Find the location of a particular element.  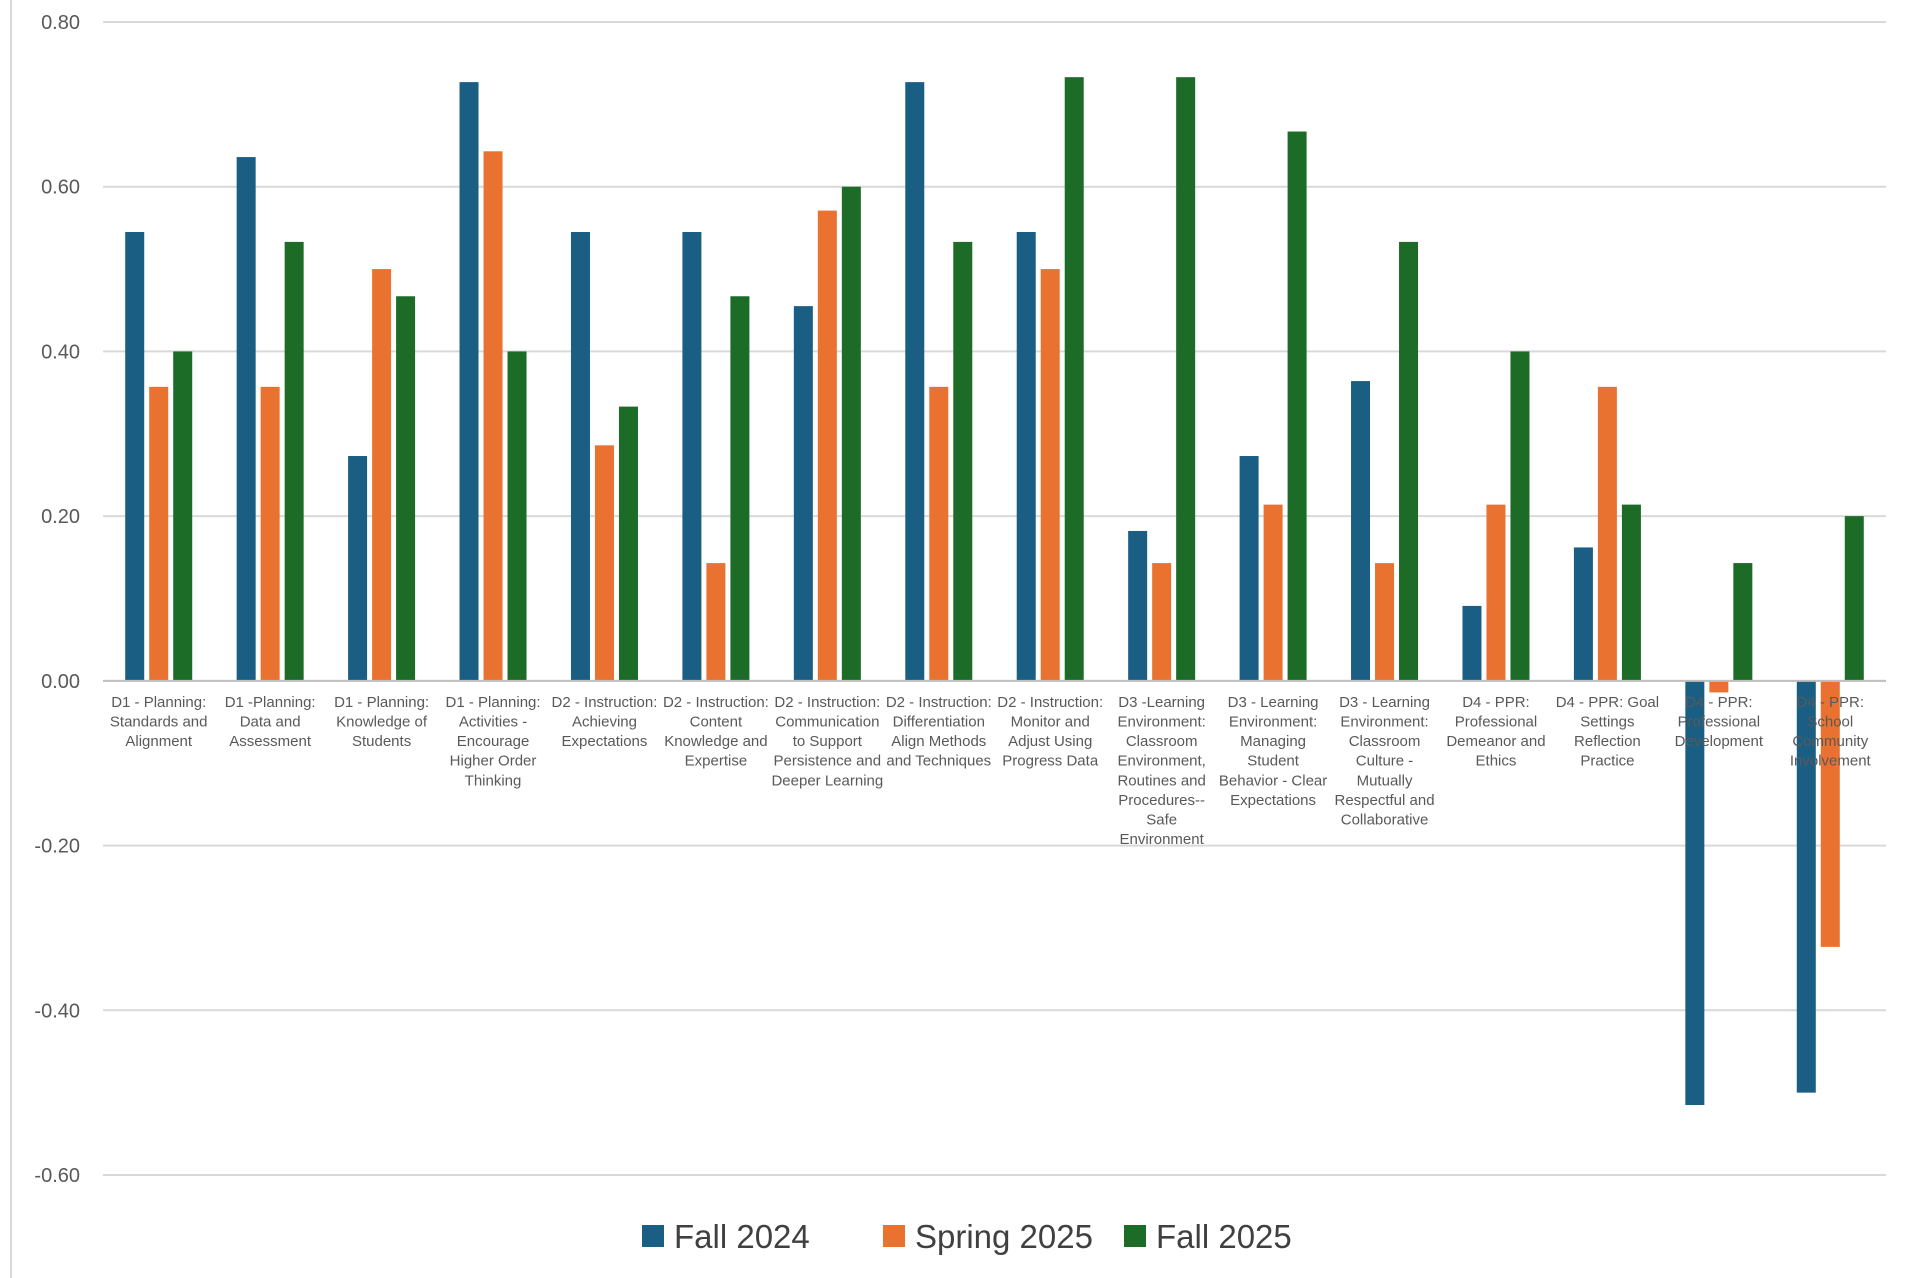

y-tick-label: 0.00 is located at coordinates (60, 682).